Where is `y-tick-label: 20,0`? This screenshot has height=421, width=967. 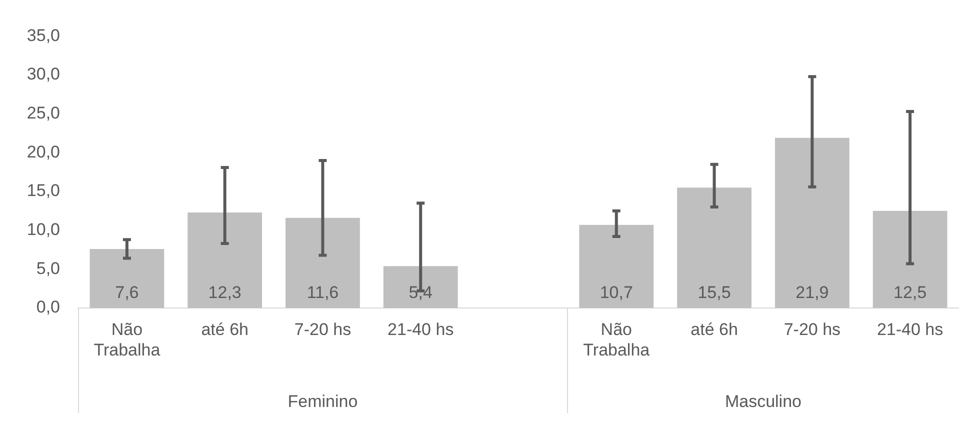
y-tick-label: 20,0 is located at coordinates (43, 152).